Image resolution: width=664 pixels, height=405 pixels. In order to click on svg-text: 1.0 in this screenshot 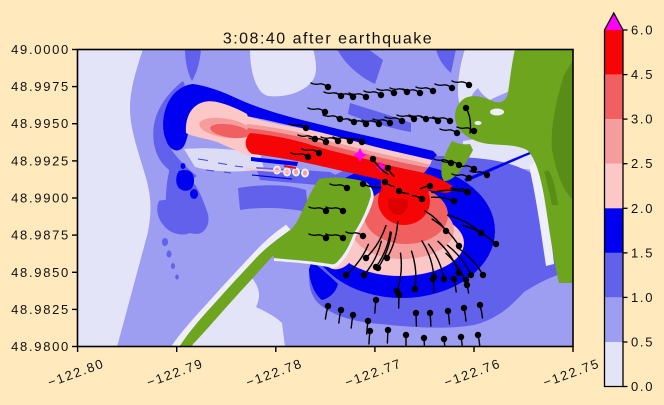, I will do `click(642, 297)`.